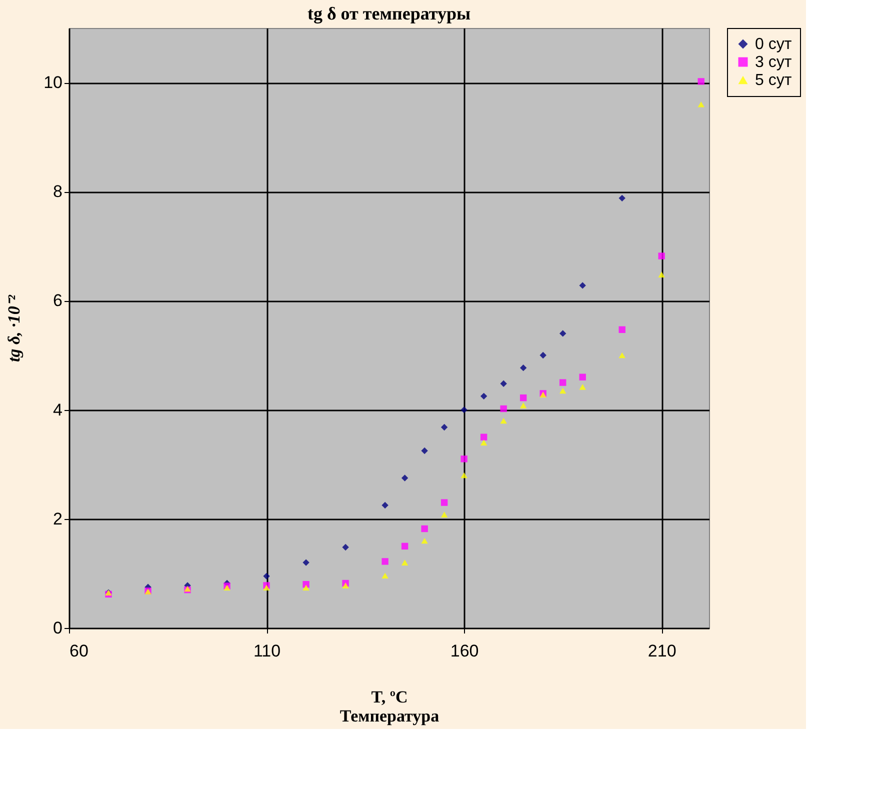  What do you see at coordinates (57, 410) in the screenshot?
I see `y-tick-label: 4` at bounding box center [57, 410].